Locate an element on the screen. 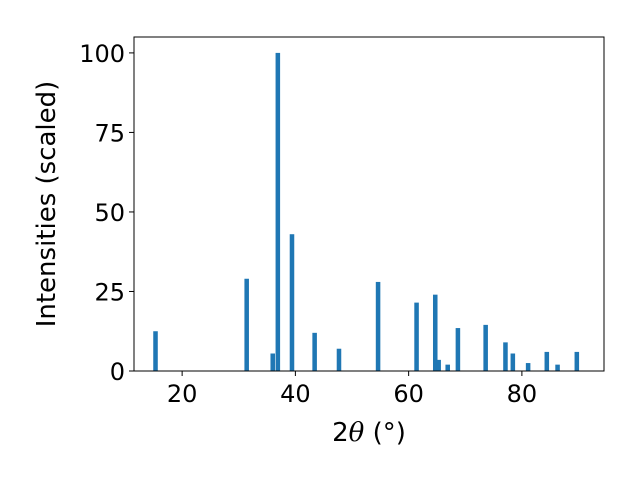  x-tick-label: 20 is located at coordinates (182, 394).